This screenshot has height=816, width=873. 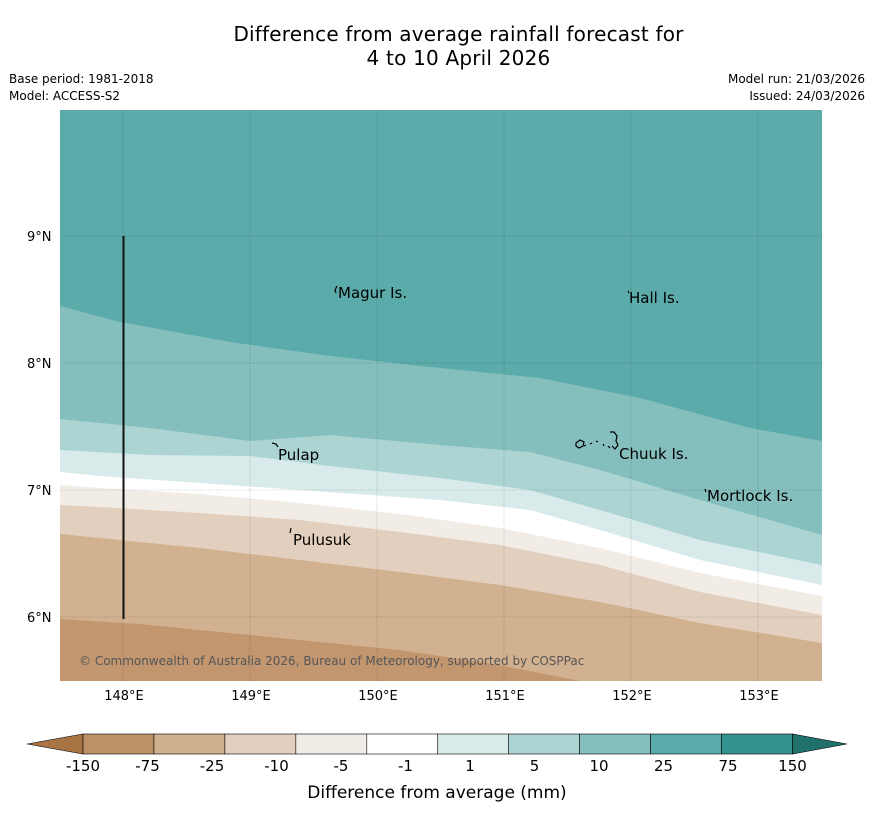 What do you see at coordinates (124, 696) in the screenshot?
I see `lon-label-148e: 148°E` at bounding box center [124, 696].